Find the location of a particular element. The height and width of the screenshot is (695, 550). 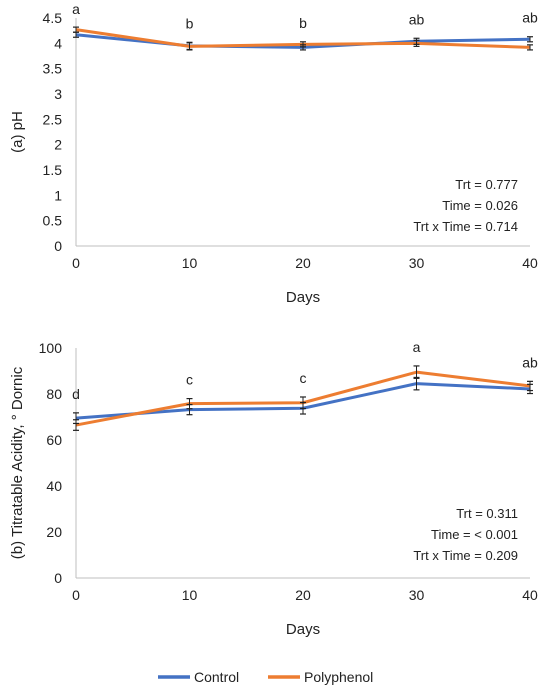

y-tick-label: 2.5 is located at coordinates (53, 119).